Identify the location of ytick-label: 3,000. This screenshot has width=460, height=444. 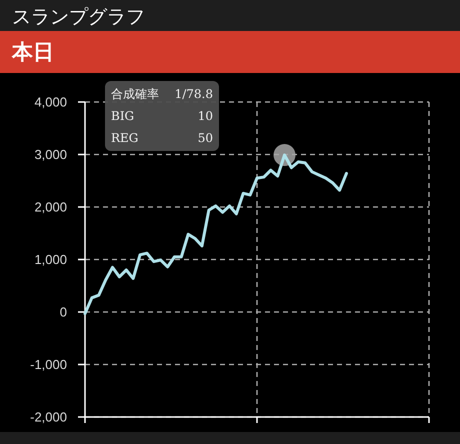
(50, 154).